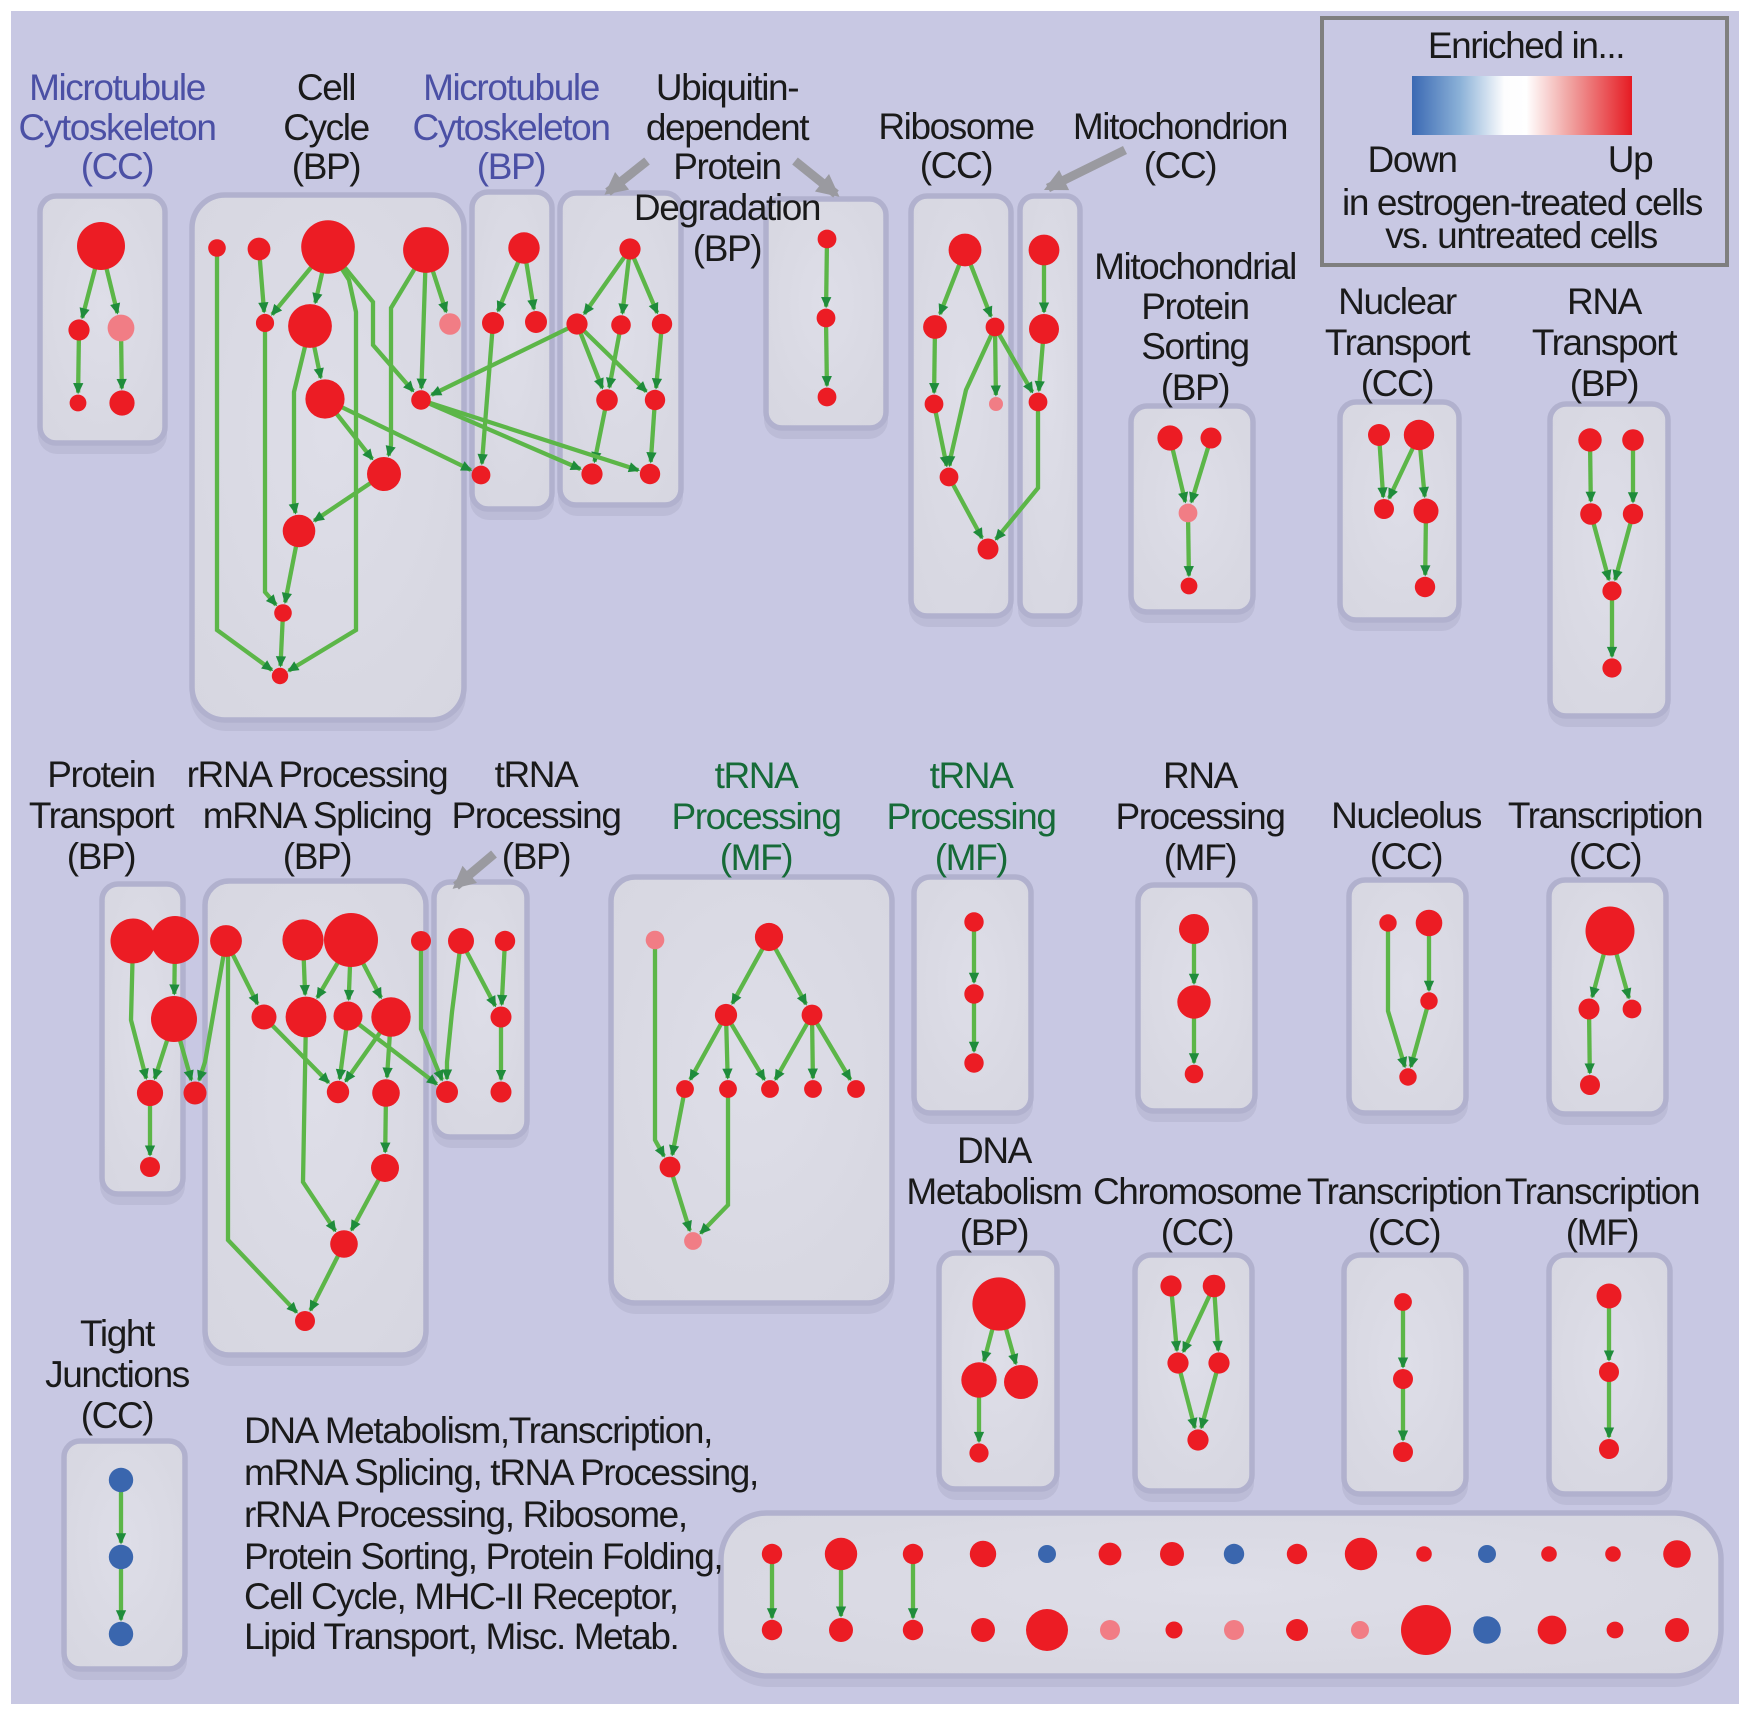 This screenshot has width=1750, height=1720. I want to click on svg-text: Mitochondrion, so click(1180, 126).